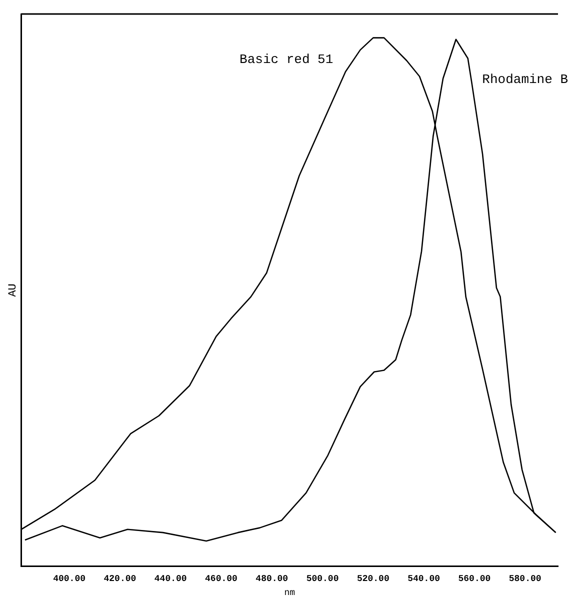 The height and width of the screenshot is (600, 570). I want to click on x-axis-title: nm, so click(290, 593).